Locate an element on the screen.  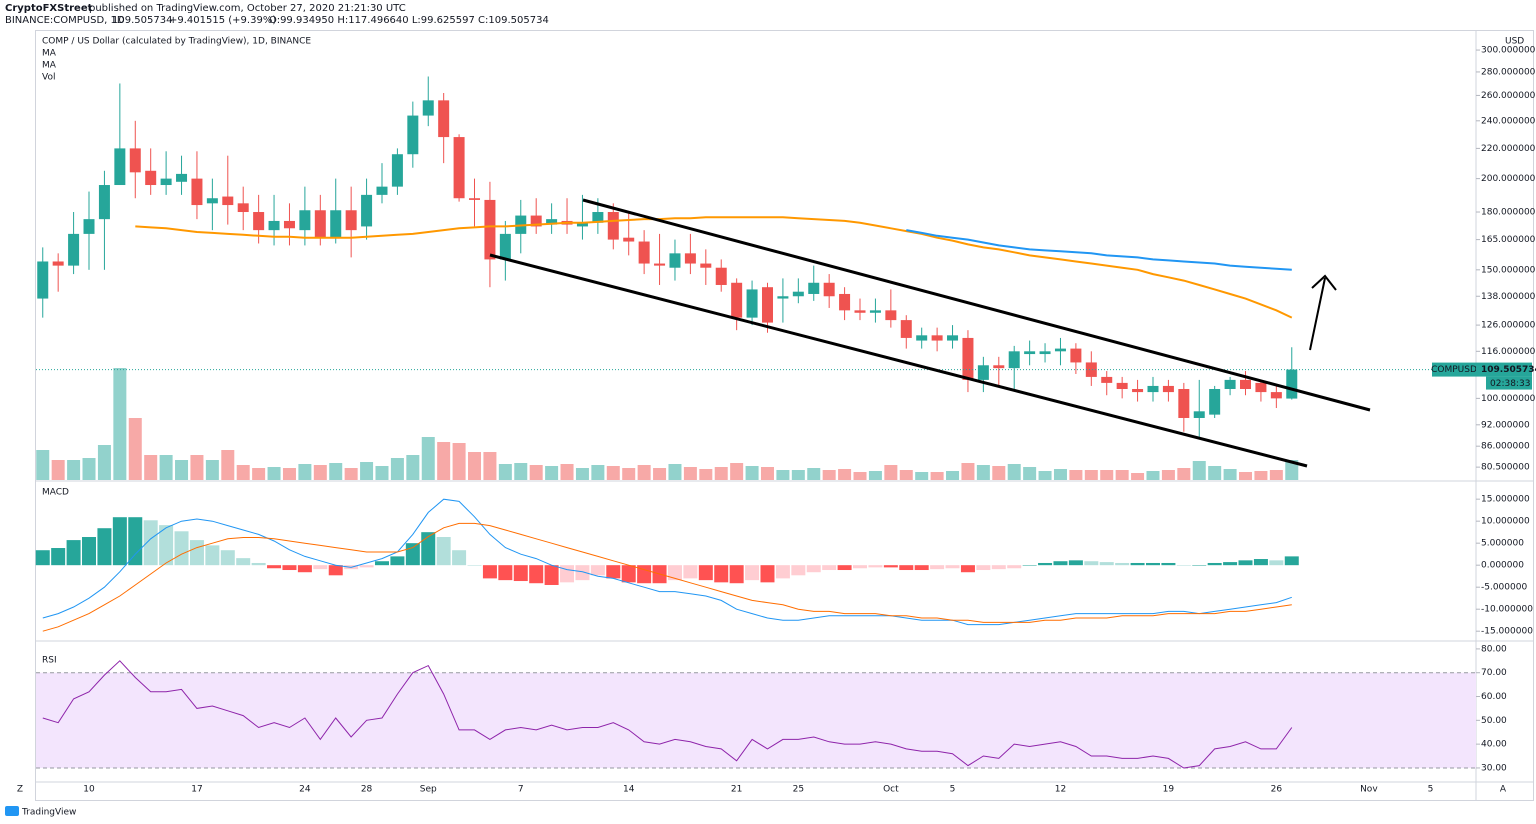
x-tick-label: Oct is located at coordinates (891, 790).